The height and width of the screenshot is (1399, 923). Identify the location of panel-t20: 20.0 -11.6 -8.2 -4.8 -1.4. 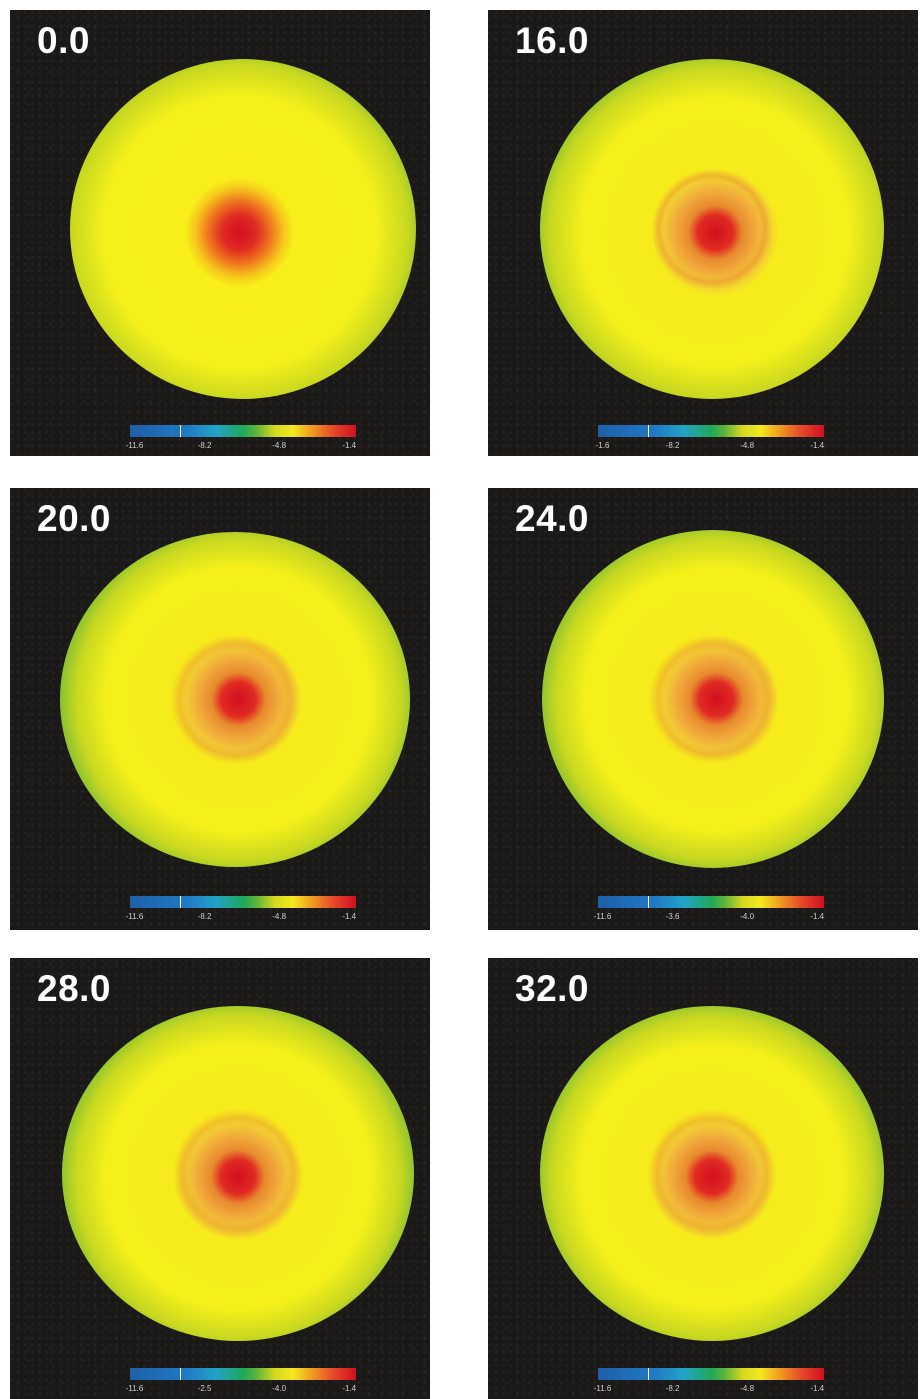
(220, 709).